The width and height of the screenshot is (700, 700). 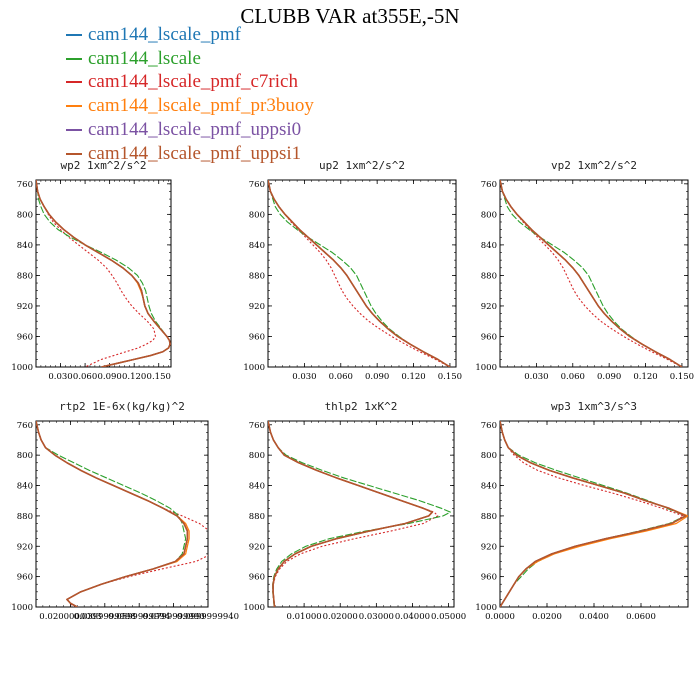 What do you see at coordinates (594, 617) in the screenshot?
I see `x-tick-label: 0.0400` at bounding box center [594, 617].